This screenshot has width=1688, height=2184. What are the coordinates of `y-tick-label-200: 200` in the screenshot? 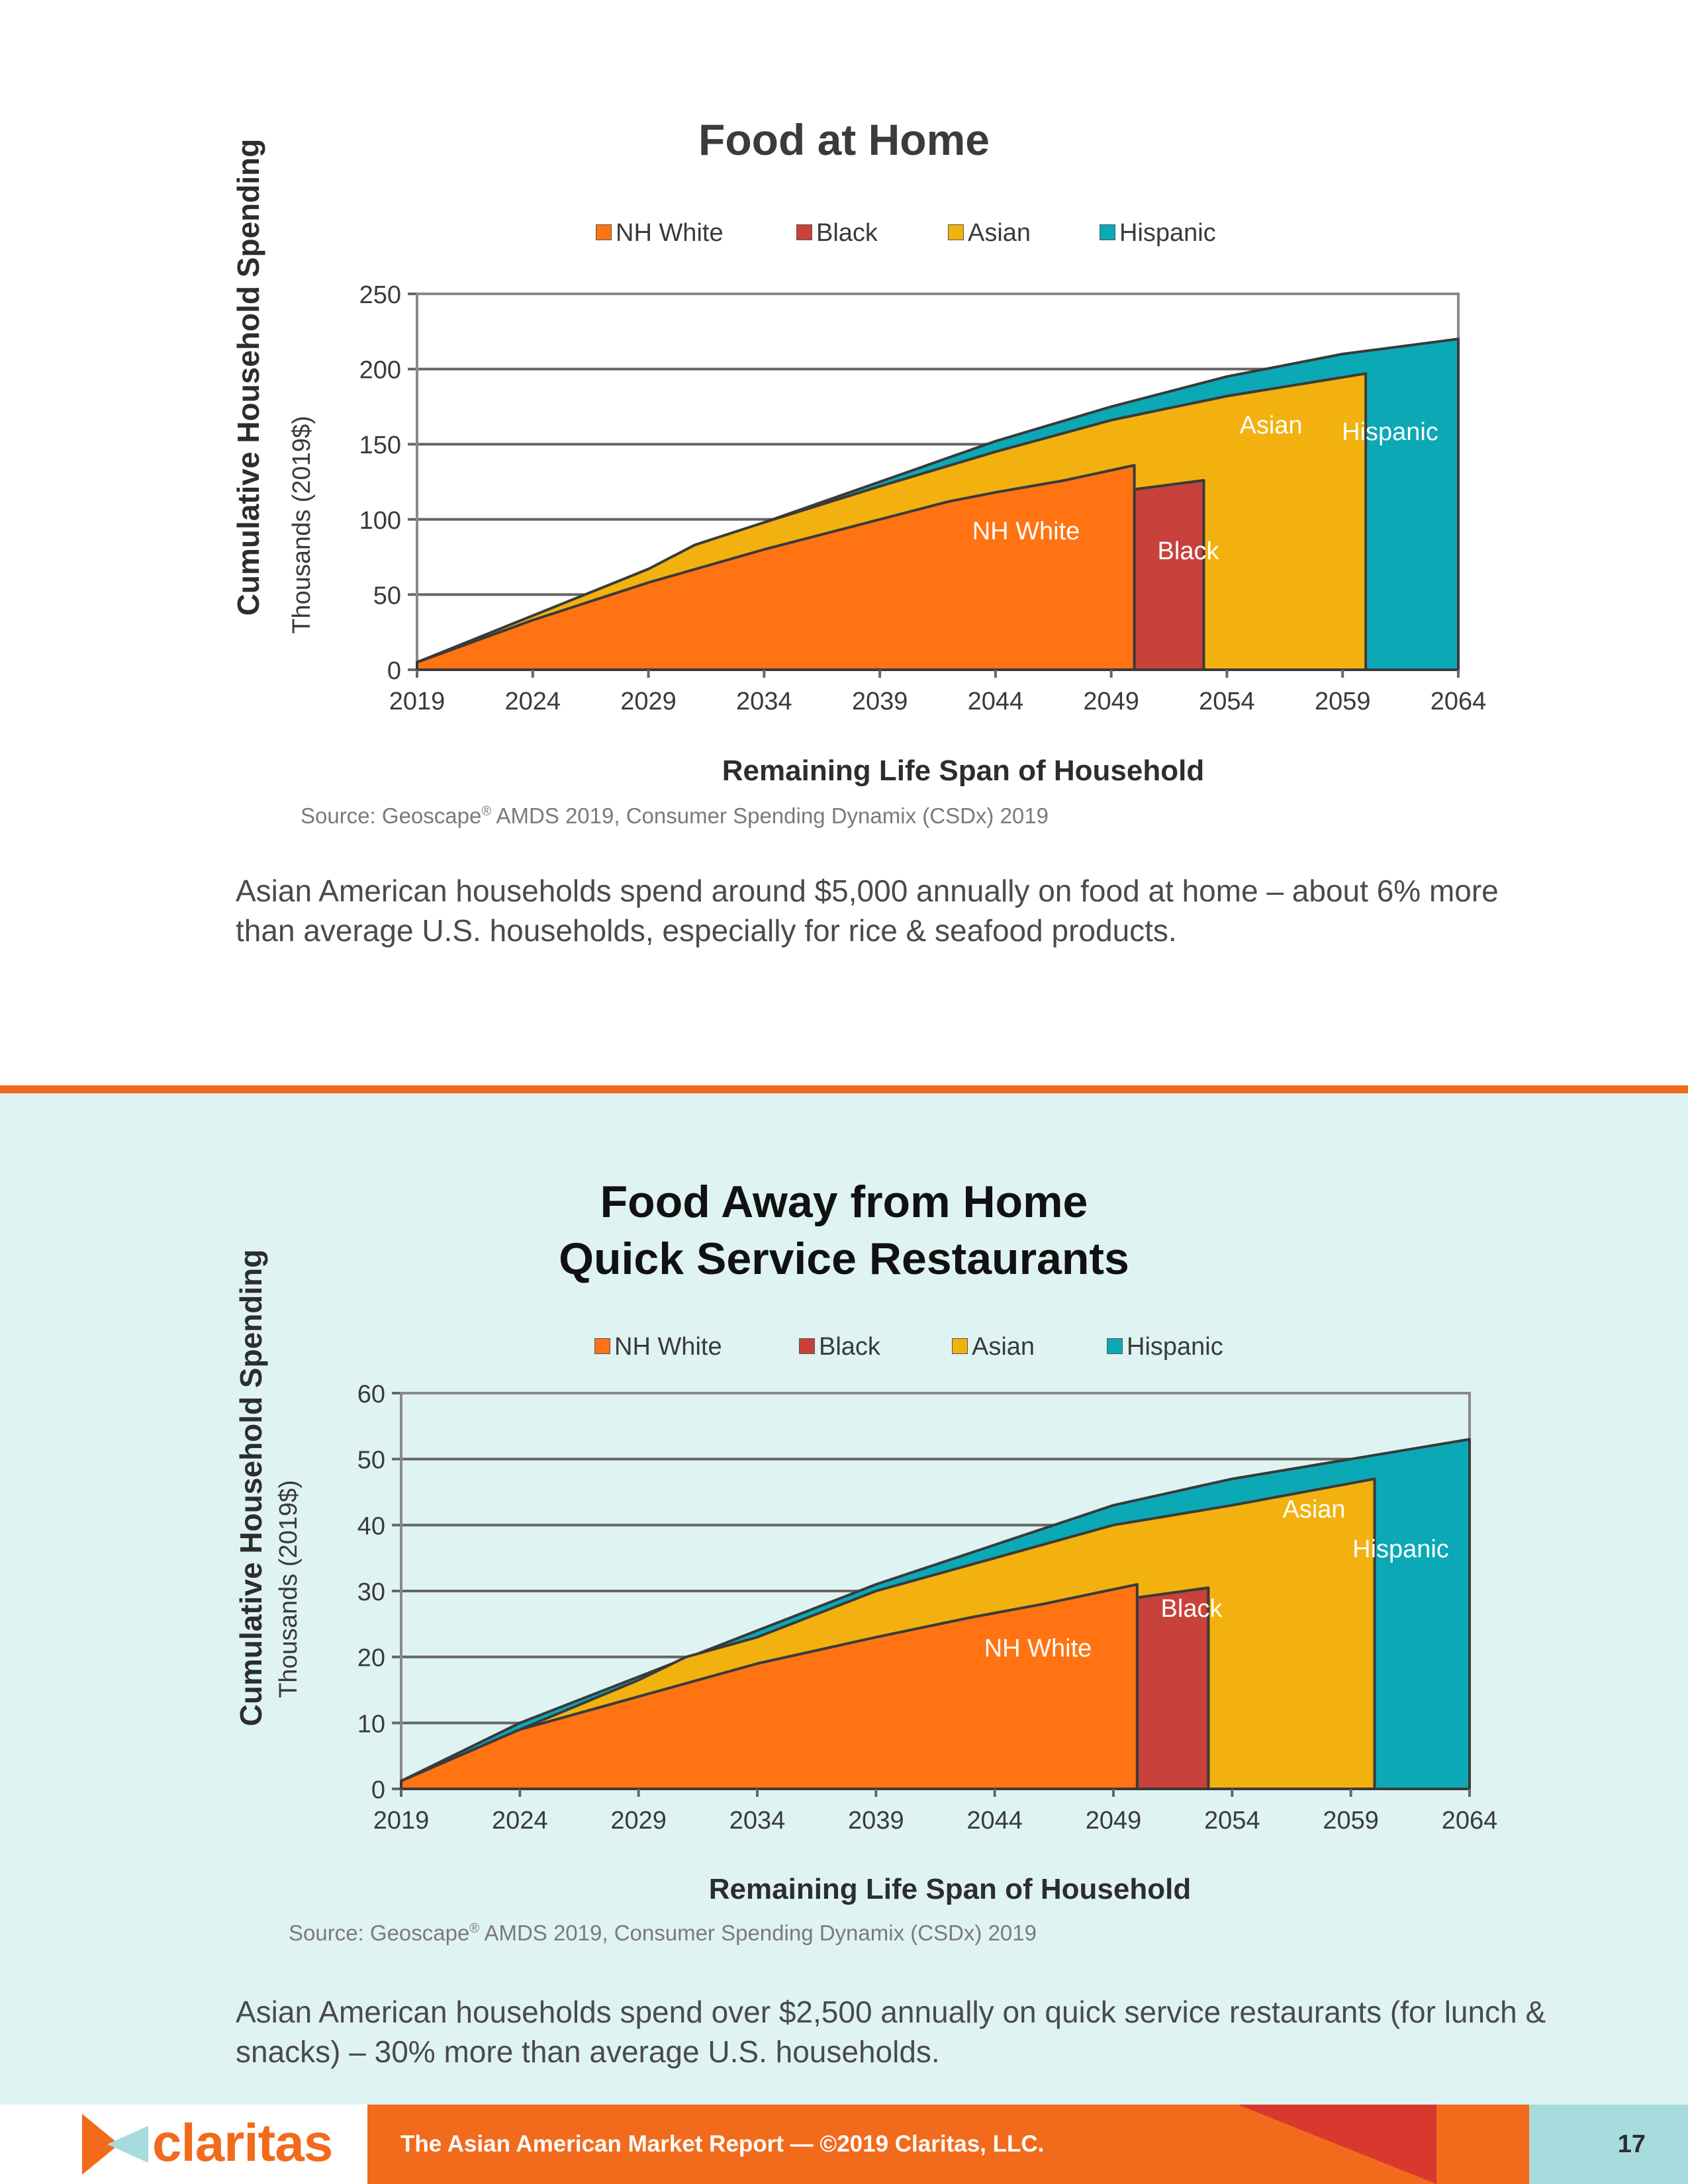 It's located at (380, 371).